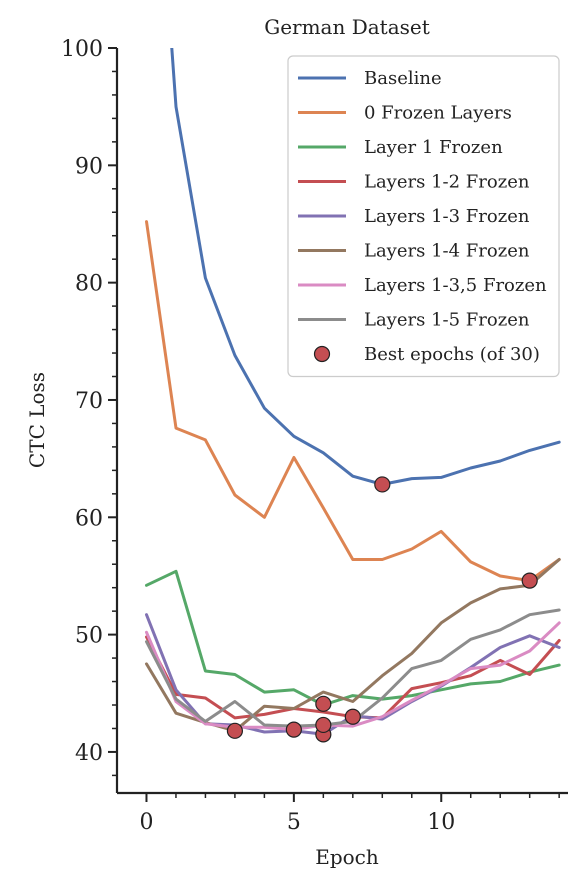  I want to click on legend-label-0-frozen-layers: 0 Frozen Layers, so click(438, 113).